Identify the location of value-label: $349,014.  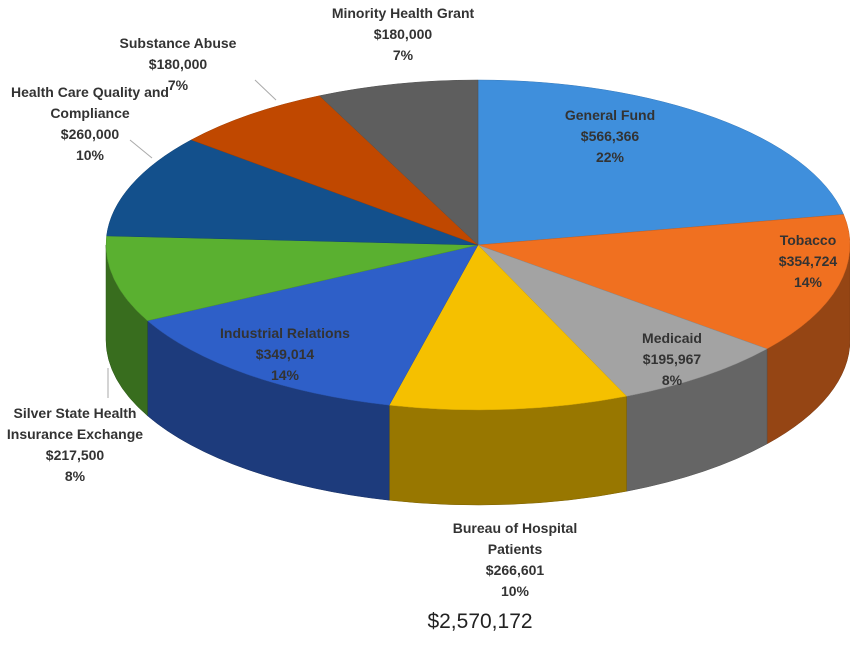
(285, 354).